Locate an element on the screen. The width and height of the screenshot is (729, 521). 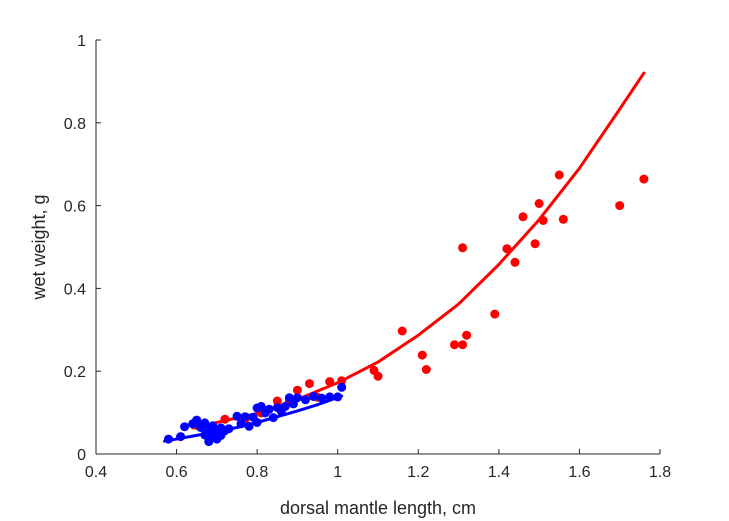
y-tick-label: 0 is located at coordinates (81, 455).